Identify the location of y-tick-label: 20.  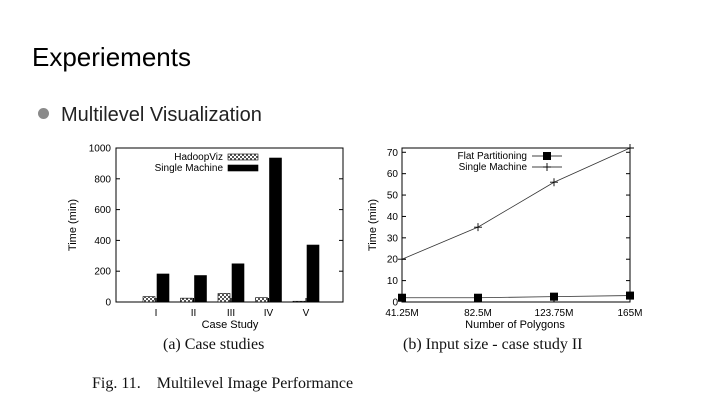
(393, 260).